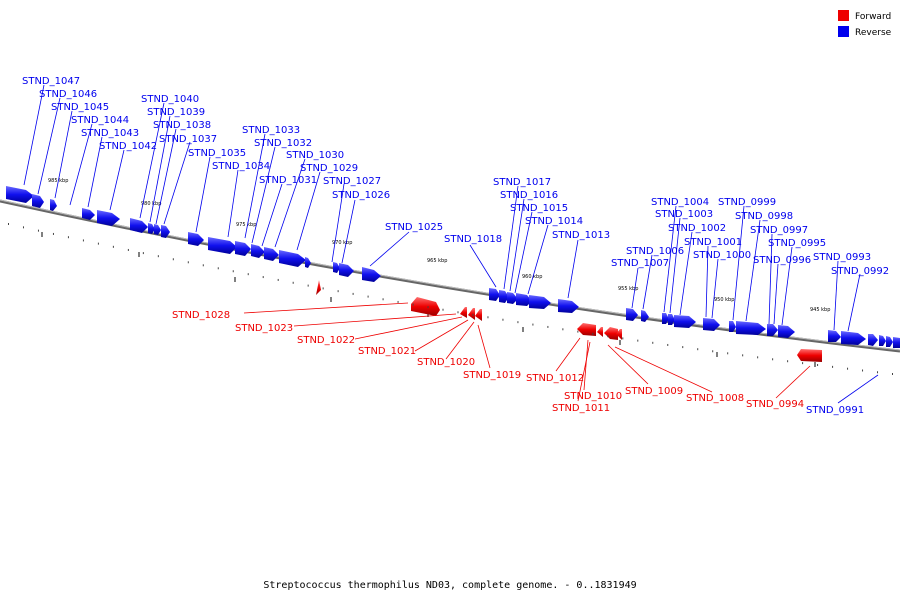  I want to click on gene-label: STND_1039, so click(176, 112).